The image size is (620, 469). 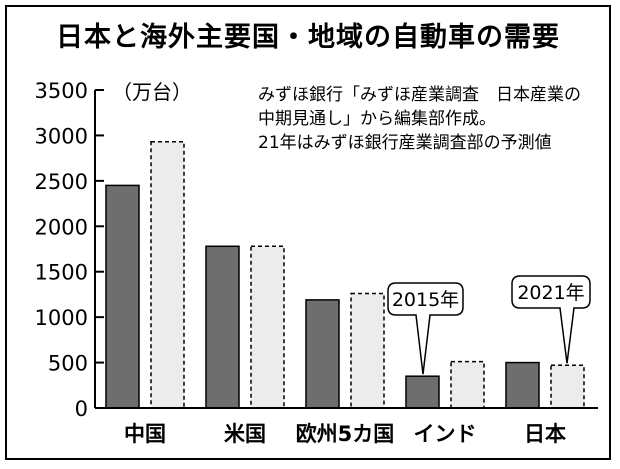 What do you see at coordinates (61, 318) in the screenshot?
I see `y-tick-label: 1000` at bounding box center [61, 318].